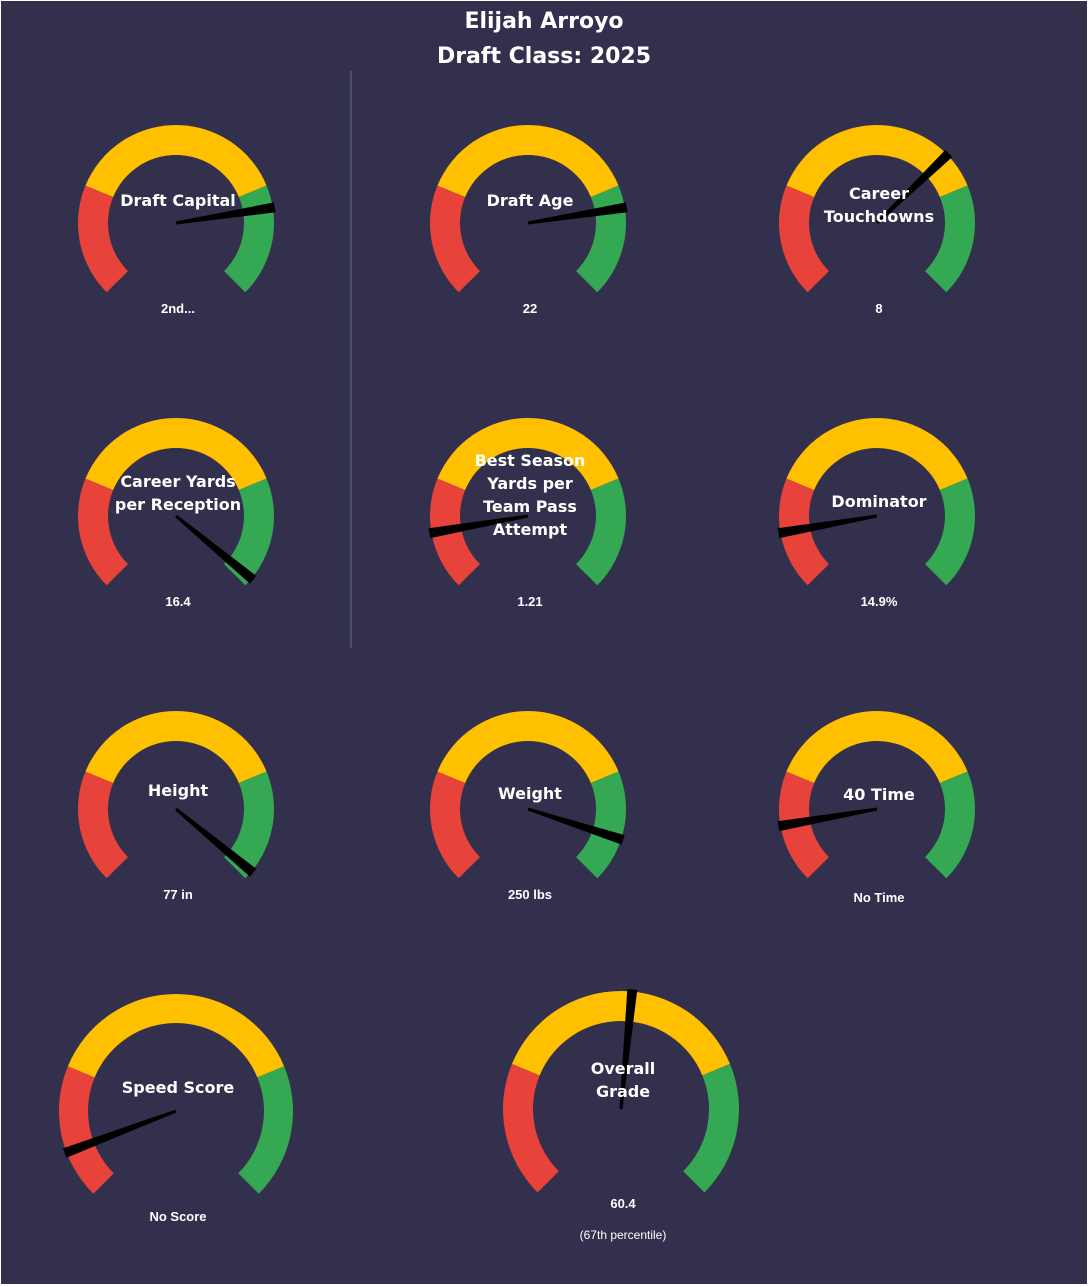 The image size is (1089, 1287). I want to click on gauge-label: Grade, so click(623, 1091).